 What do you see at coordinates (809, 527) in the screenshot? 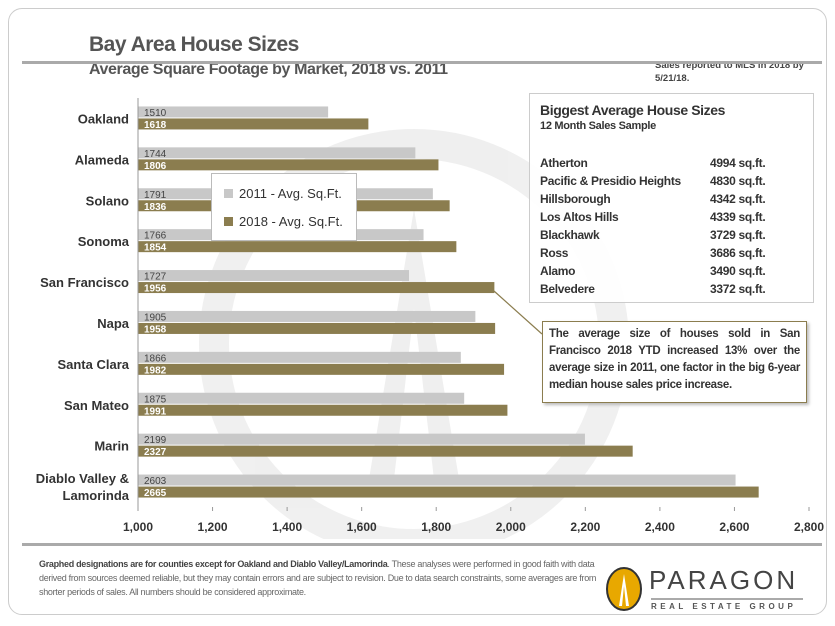
I see `x-tick-label: 2,800` at bounding box center [809, 527].